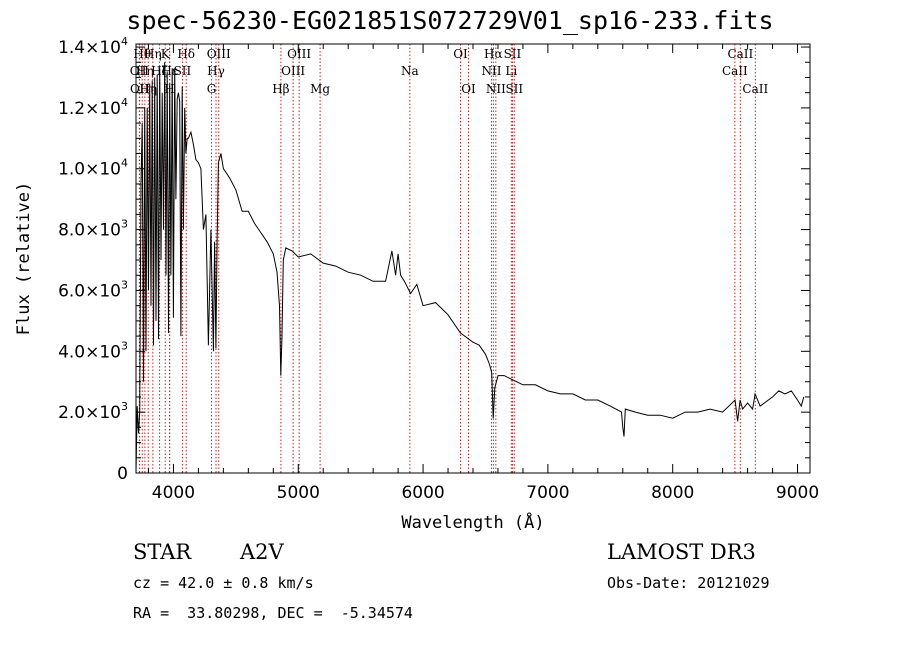 This screenshot has height=649, width=900. I want to click on line-marker-label: K, so click(166, 54).